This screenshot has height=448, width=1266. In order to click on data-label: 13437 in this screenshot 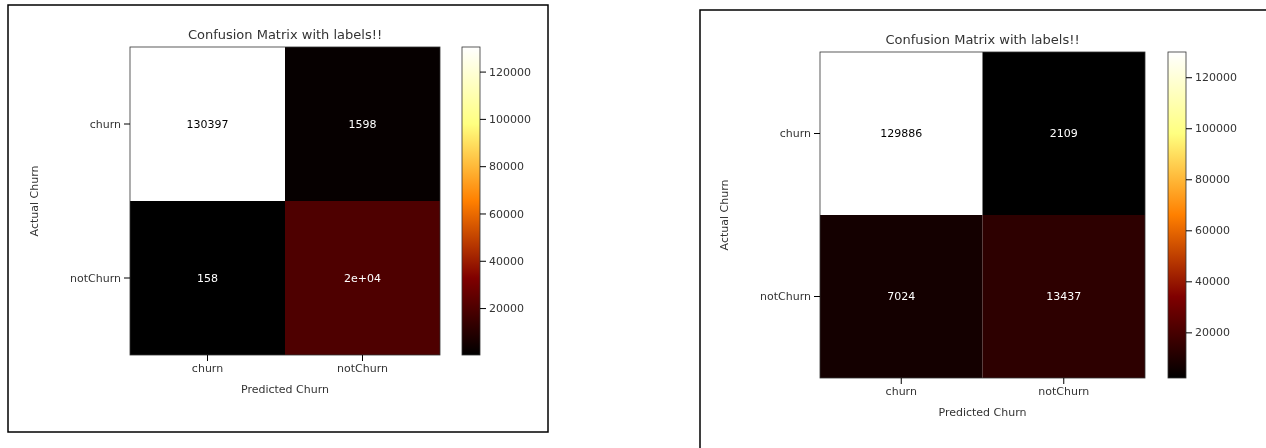, I will do `click(1064, 297)`.